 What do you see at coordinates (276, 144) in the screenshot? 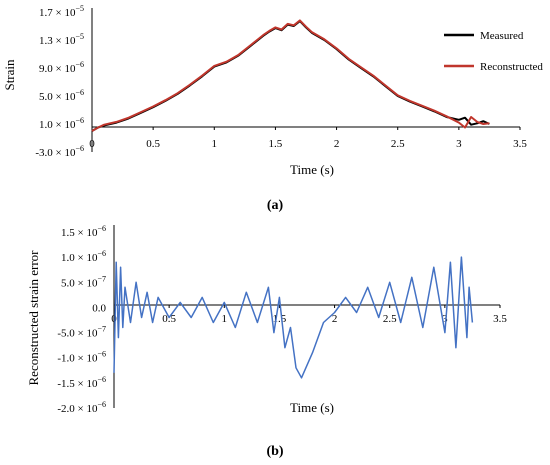
I see `x-tick-label: 1.5` at bounding box center [276, 144].